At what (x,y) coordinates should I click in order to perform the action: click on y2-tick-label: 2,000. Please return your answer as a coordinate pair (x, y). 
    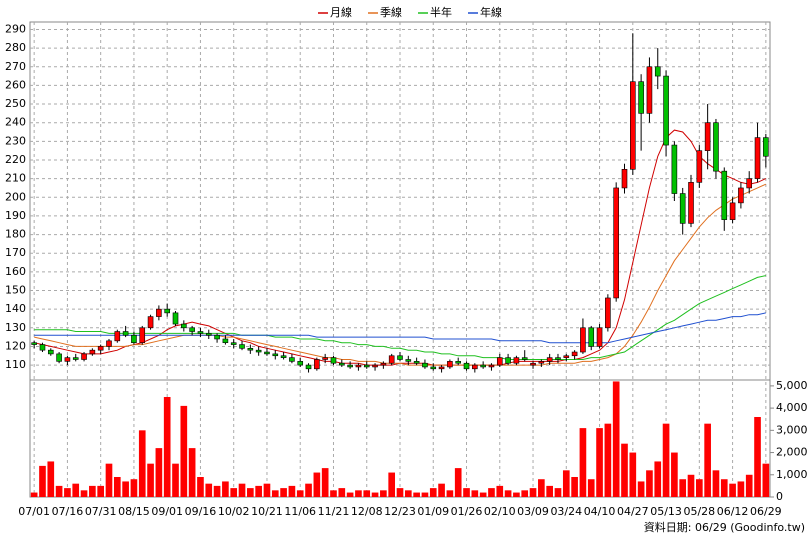
    Looking at the image, I should click on (792, 452).